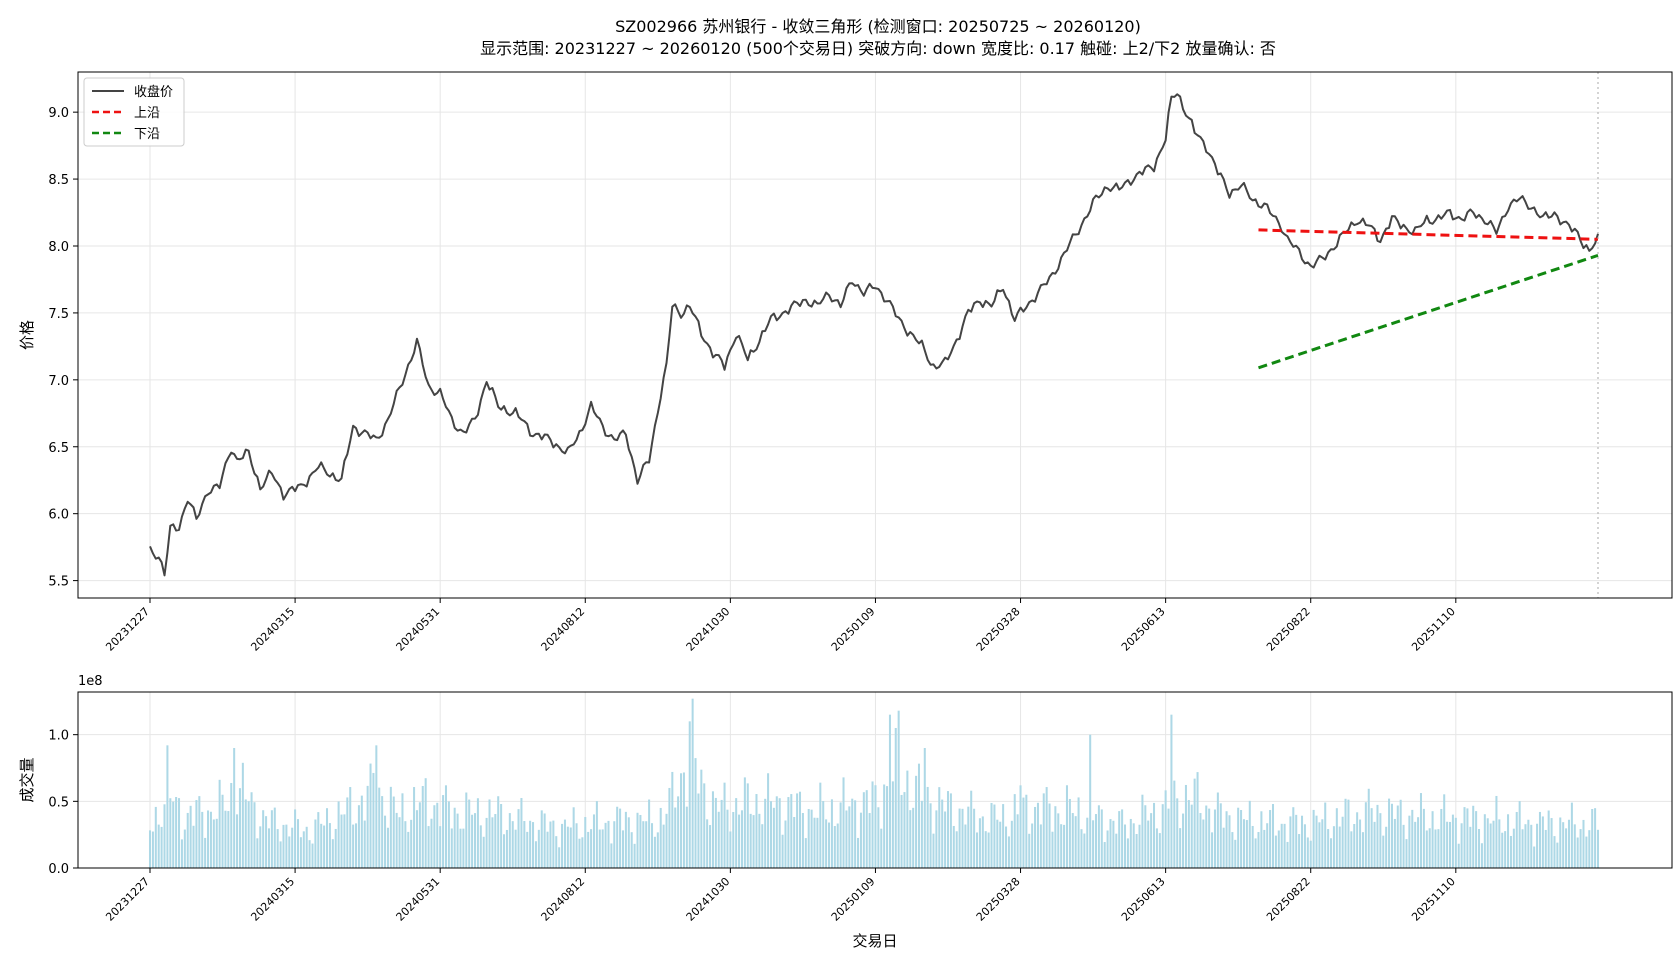  What do you see at coordinates (1433, 899) in the screenshot?
I see `volume-x-tick-label: 20251110` at bounding box center [1433, 899].